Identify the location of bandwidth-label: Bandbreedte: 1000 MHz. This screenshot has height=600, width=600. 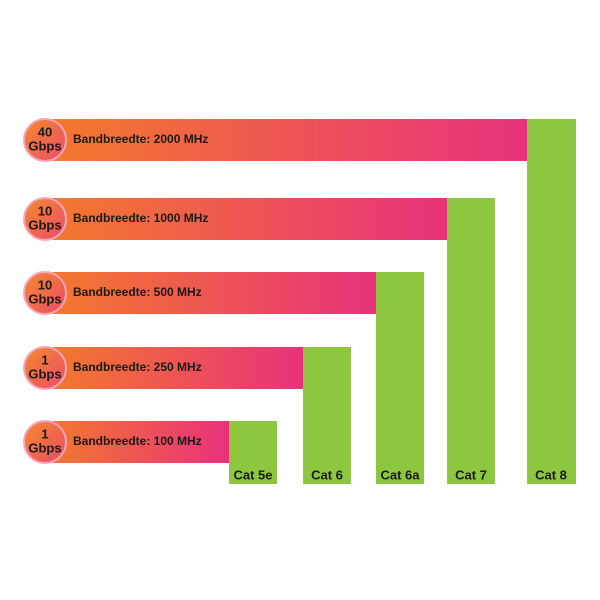
(140, 218).